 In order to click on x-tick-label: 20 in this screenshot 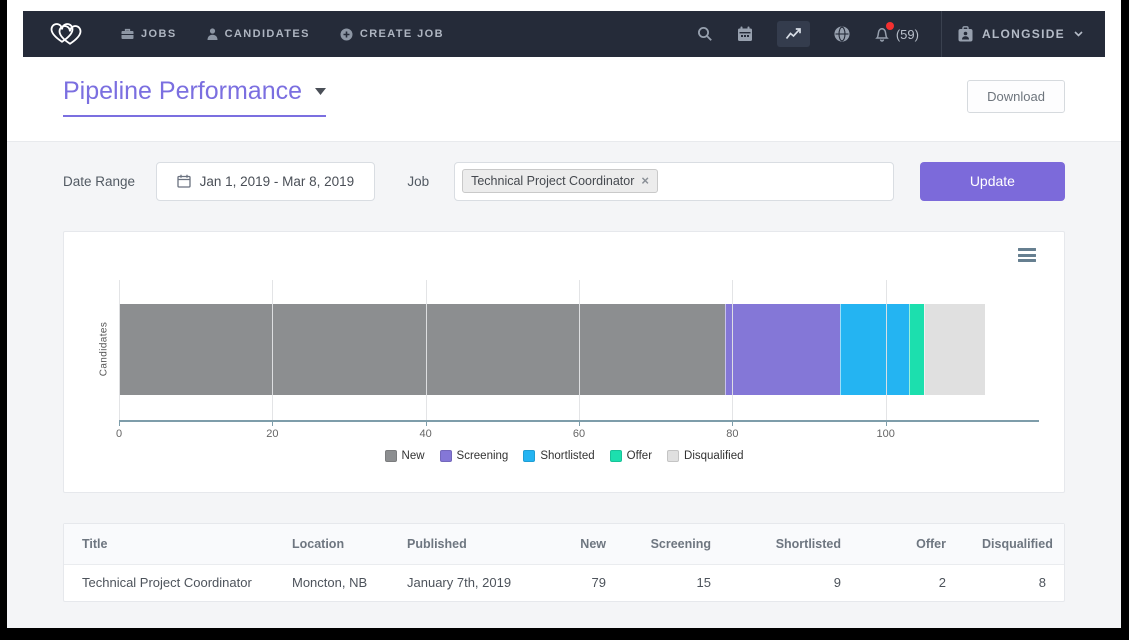, I will do `click(272, 434)`.